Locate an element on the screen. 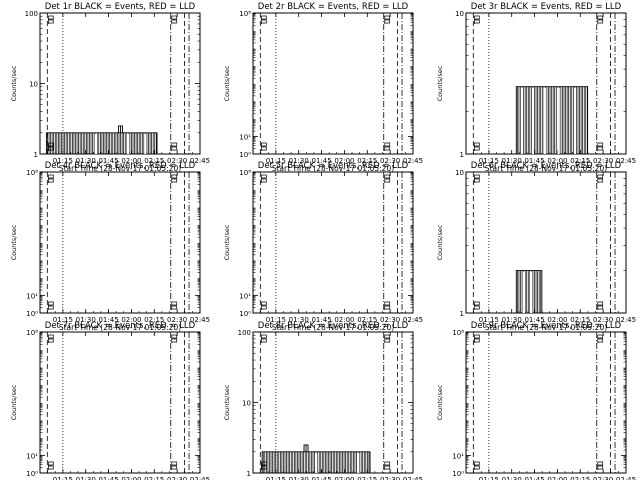 This screenshot has height=480, width=640. panel-4-y-tick-label-0: 10⁰ is located at coordinates (32, 314).